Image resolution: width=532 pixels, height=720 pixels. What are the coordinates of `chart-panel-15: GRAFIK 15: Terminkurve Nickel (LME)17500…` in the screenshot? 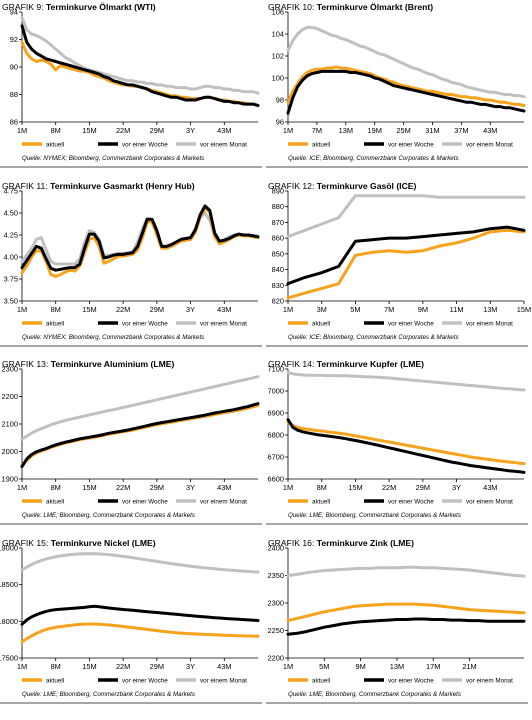 It's located at (131, 627).